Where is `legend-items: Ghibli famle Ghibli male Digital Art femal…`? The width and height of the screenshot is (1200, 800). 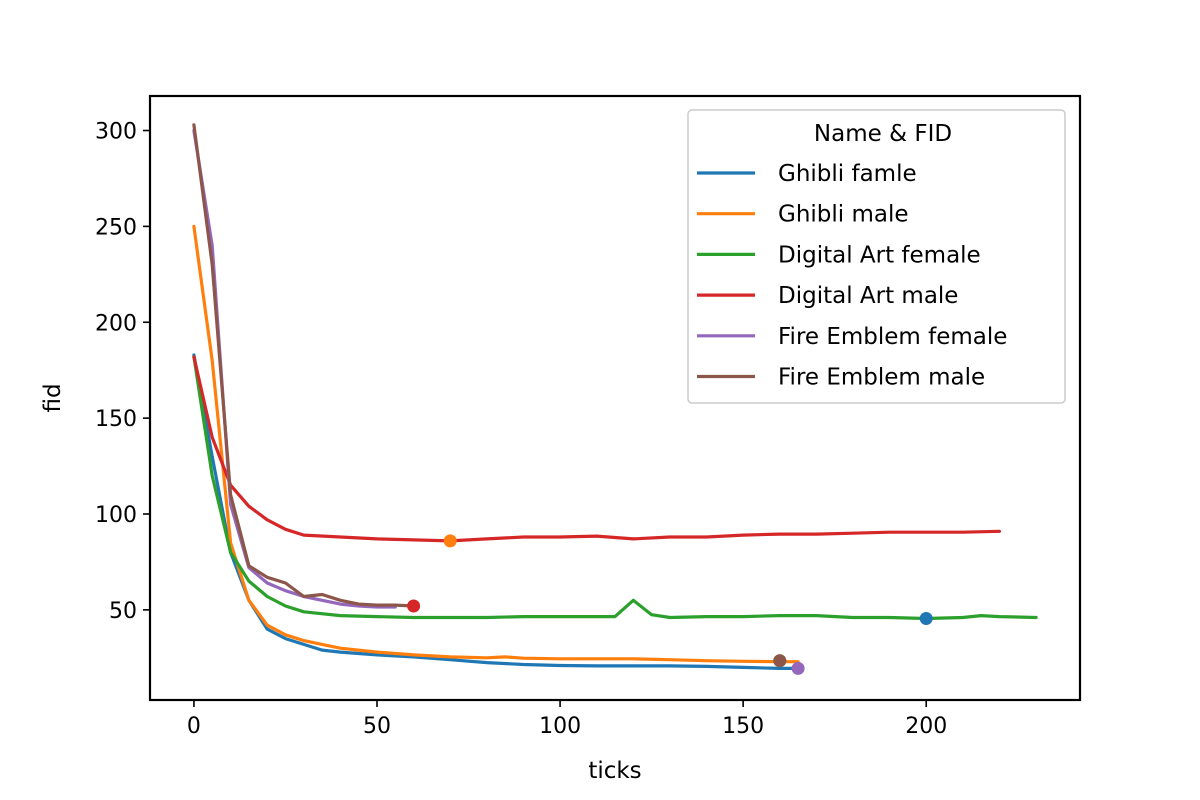
legend-items: Ghibli famle Ghibli male Digital Art femal… is located at coordinates (852, 276).